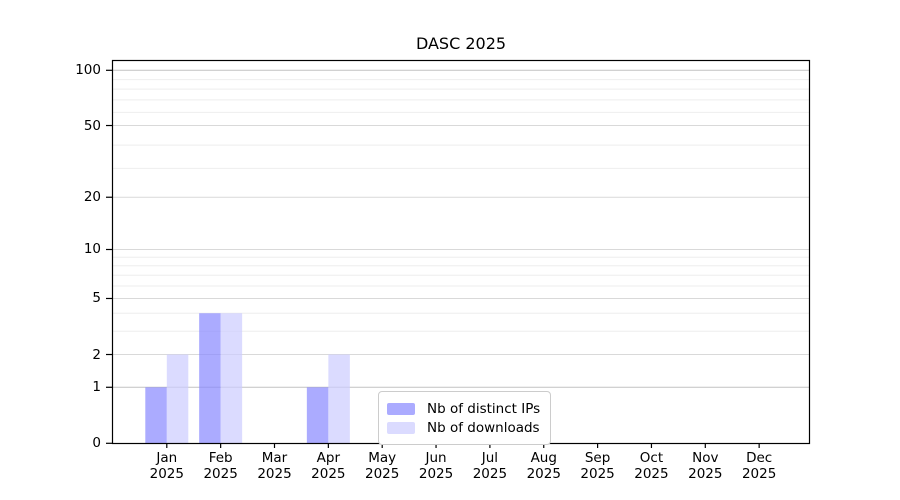  Describe the element at coordinates (328, 458) in the screenshot. I see `x-tick-month: Apr` at that location.